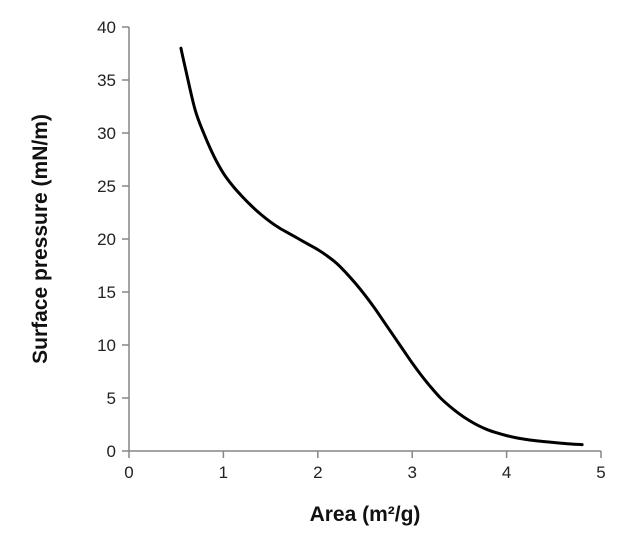 The image size is (624, 536). What do you see at coordinates (411, 472) in the screenshot?
I see `x-tick-label: 3` at bounding box center [411, 472].